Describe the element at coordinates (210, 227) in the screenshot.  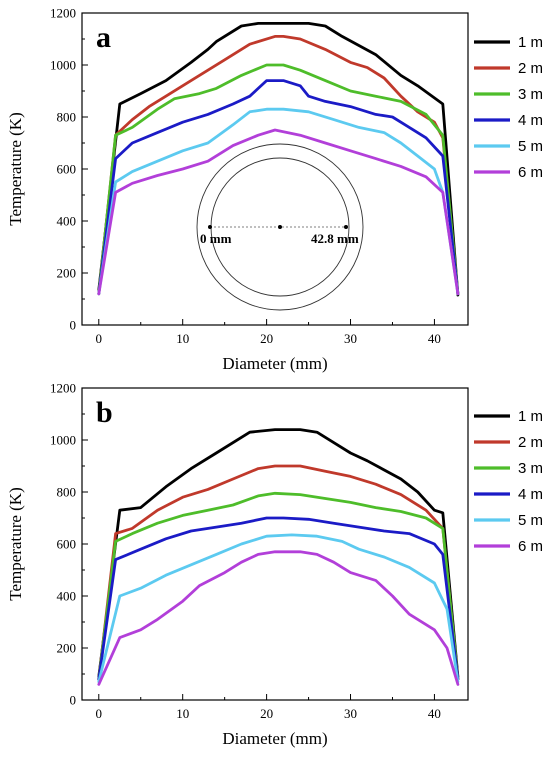
I see `diameter-start-dot` at that location.